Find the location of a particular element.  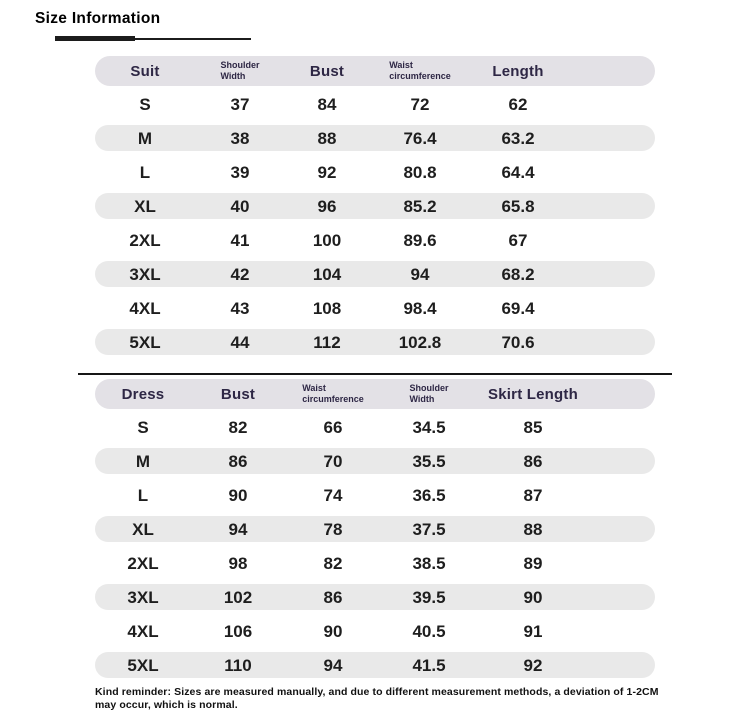

value-cell: 62 is located at coordinates (518, 104).